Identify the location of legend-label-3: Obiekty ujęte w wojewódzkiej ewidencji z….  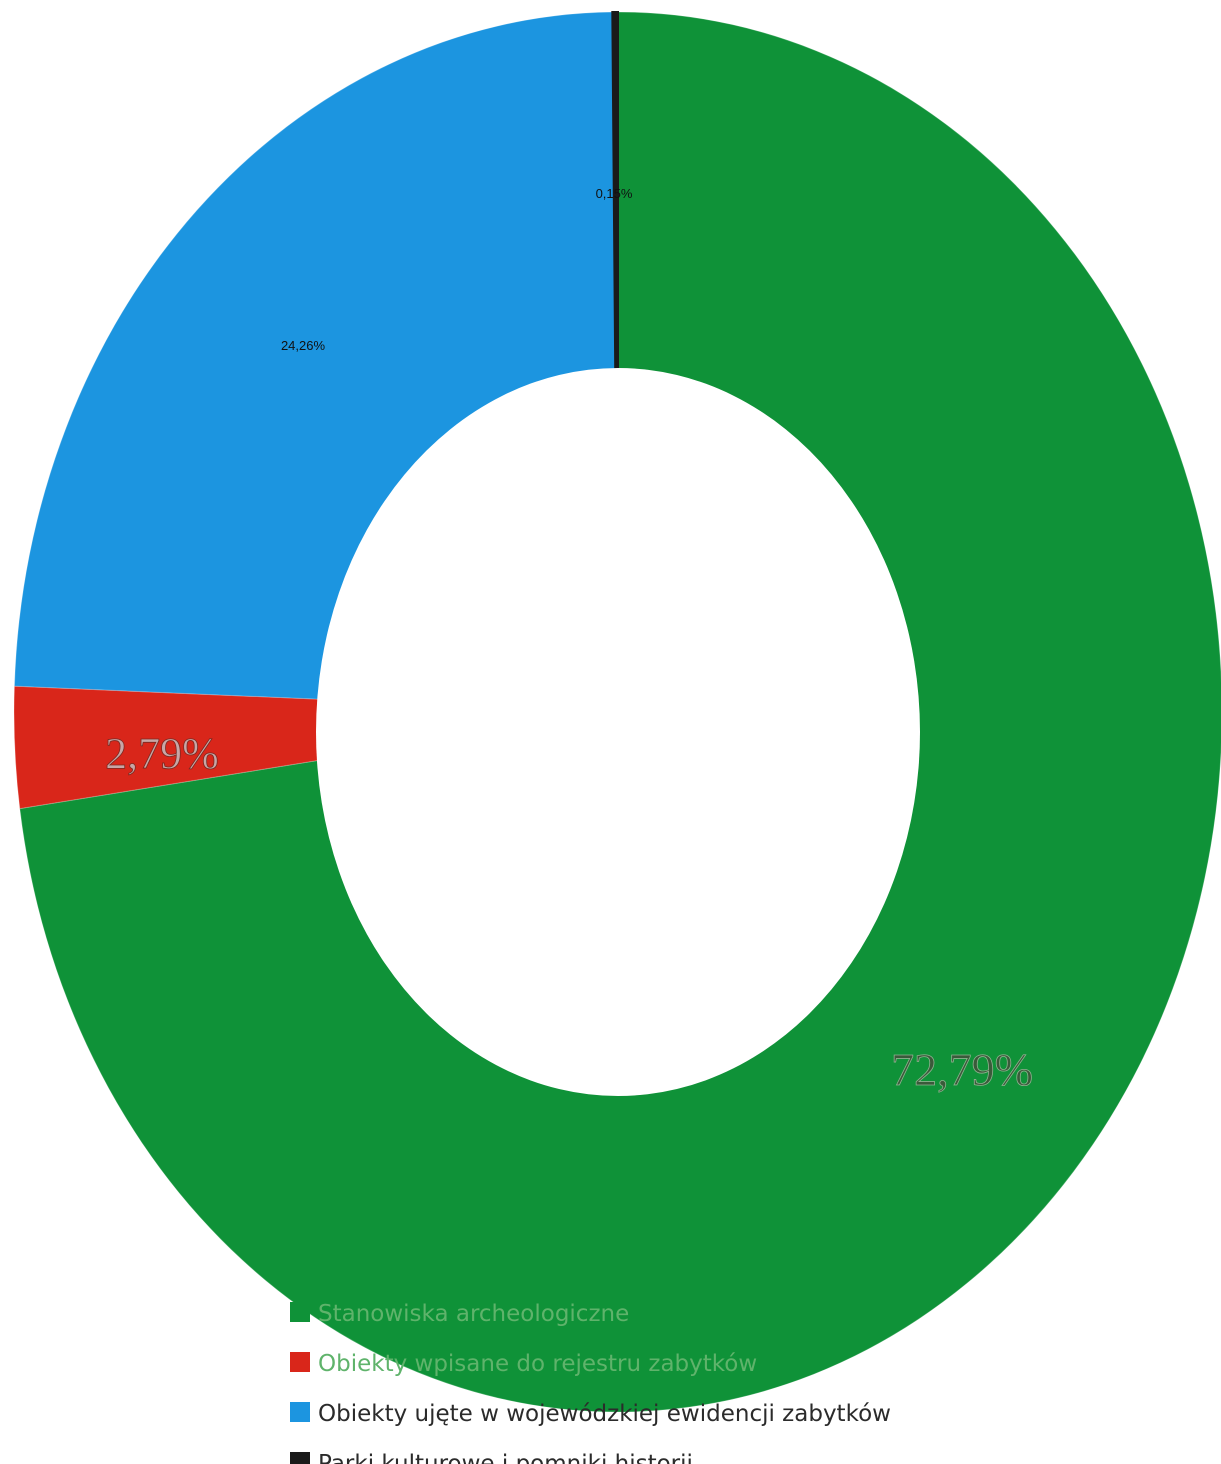
(604, 1414).